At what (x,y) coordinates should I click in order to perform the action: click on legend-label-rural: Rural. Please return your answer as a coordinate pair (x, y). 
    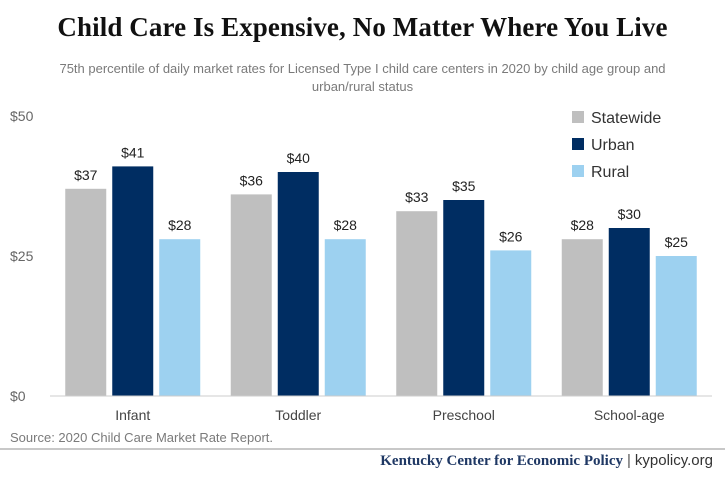
    Looking at the image, I should click on (610, 172).